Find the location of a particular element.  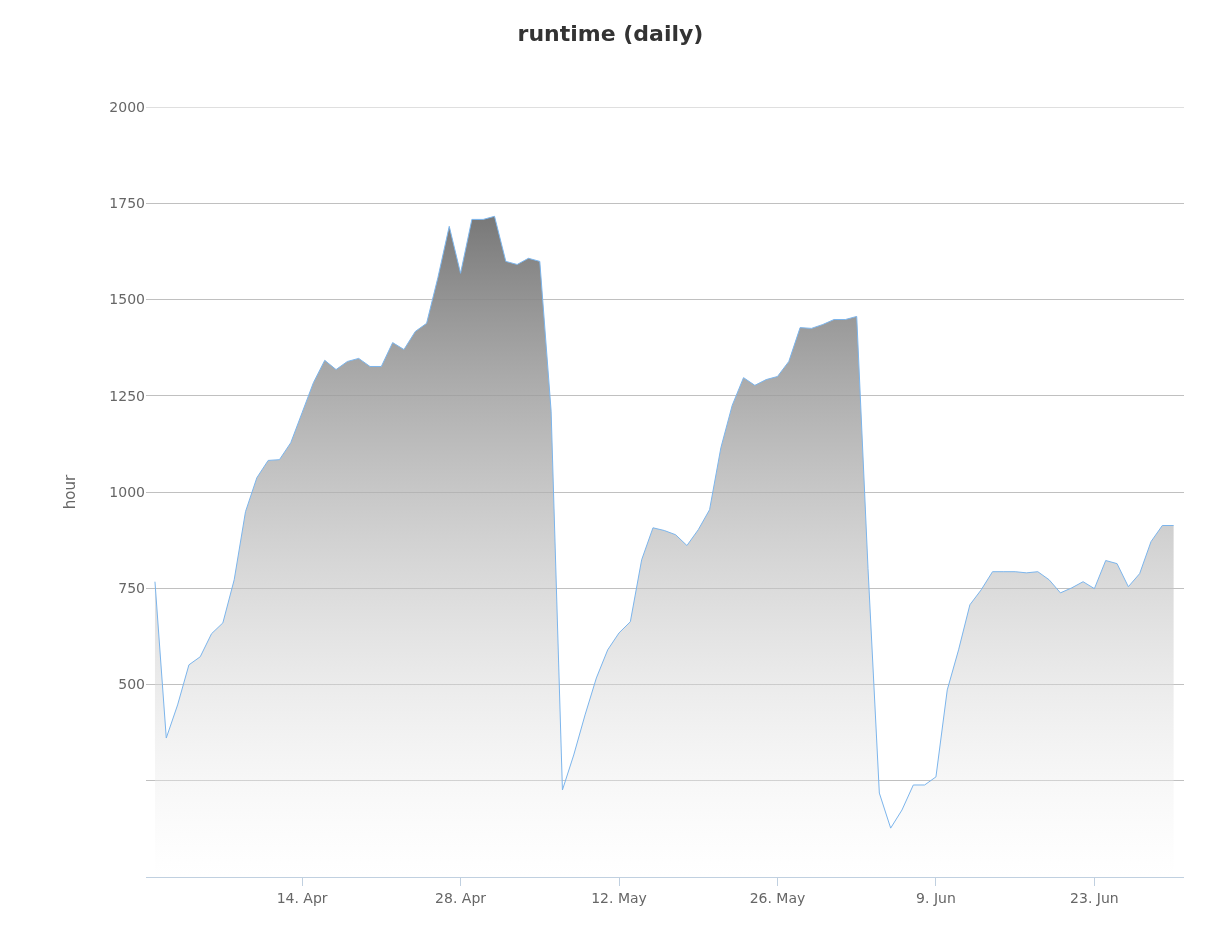

y-tick-label: 1500 is located at coordinates (127, 299).